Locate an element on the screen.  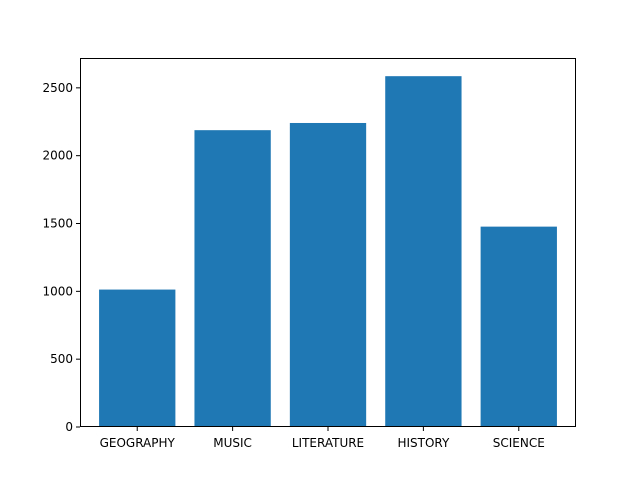
x-tick-label-science: SCIENCE is located at coordinates (519, 443).